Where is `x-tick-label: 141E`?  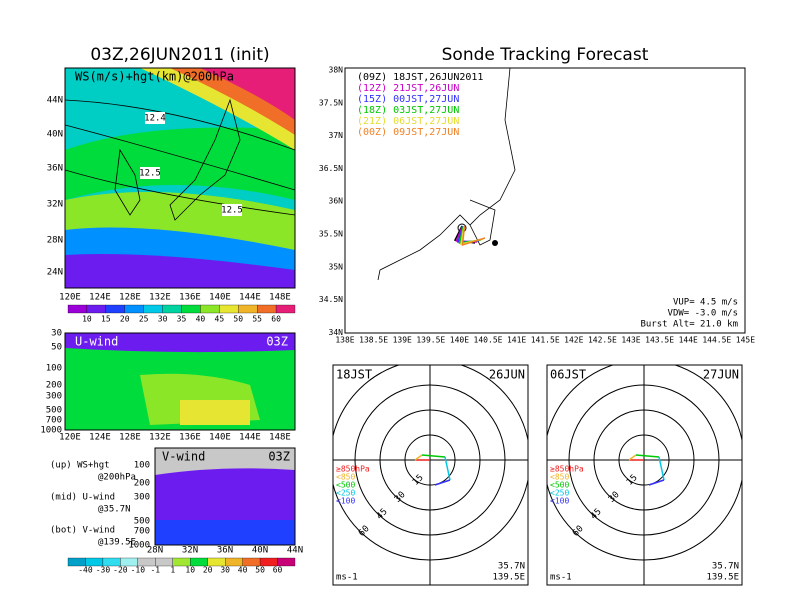
x-tick-label: 141E is located at coordinates (516, 340).